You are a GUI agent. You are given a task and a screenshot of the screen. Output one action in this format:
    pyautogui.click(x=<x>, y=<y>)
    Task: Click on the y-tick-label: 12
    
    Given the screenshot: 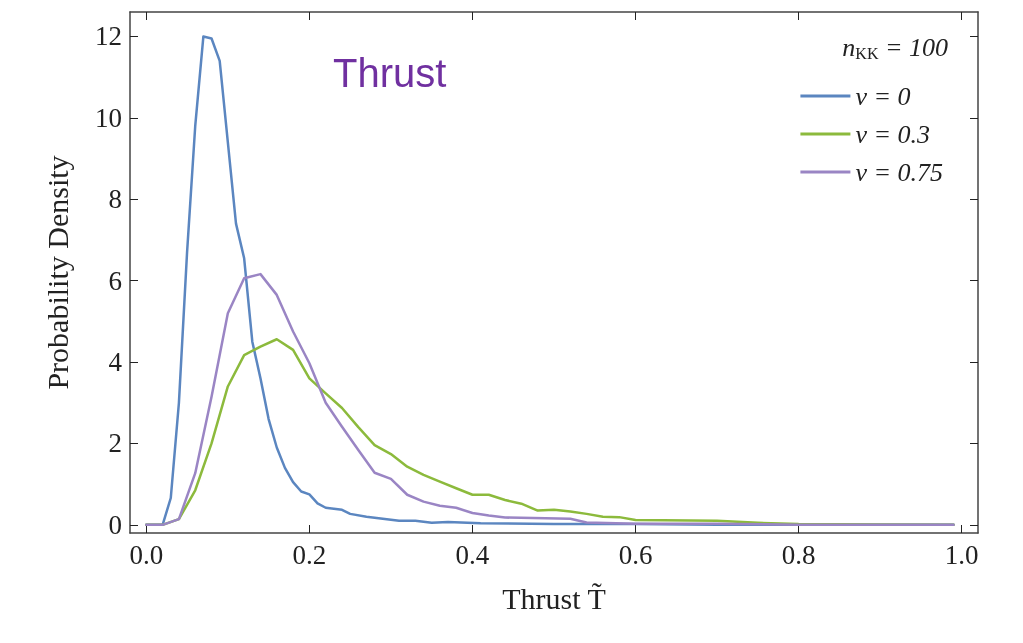 What is the action you would take?
    pyautogui.click(x=108, y=36)
    